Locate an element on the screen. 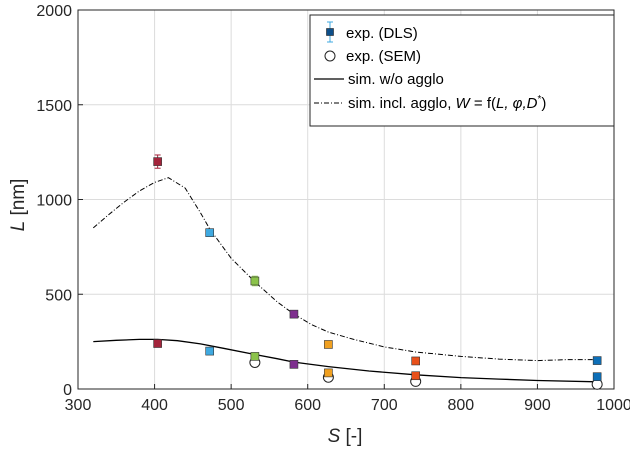  legend-marker-dls is located at coordinates (330, 32).